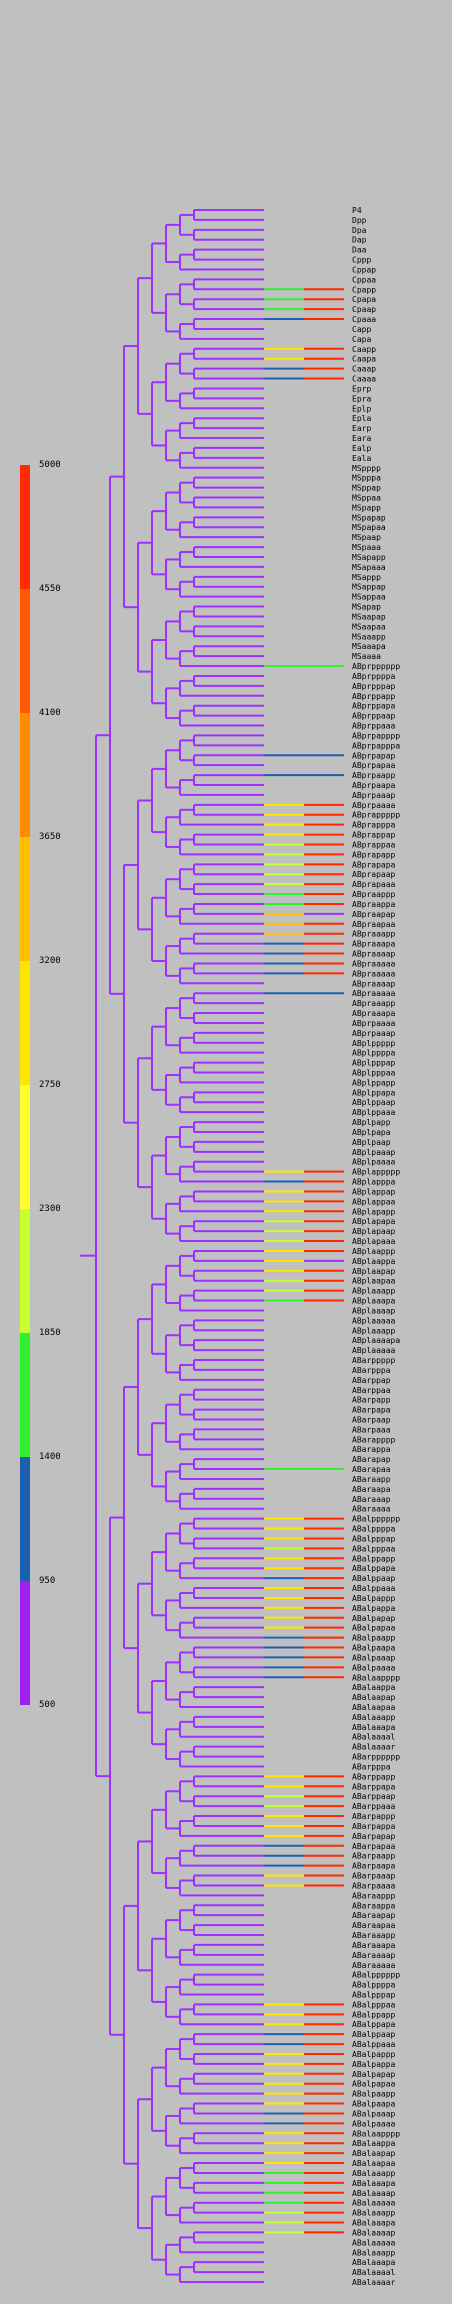  Describe the element at coordinates (374, 1053) in the screenshot. I see `leaf-label: ABplppppa` at that location.